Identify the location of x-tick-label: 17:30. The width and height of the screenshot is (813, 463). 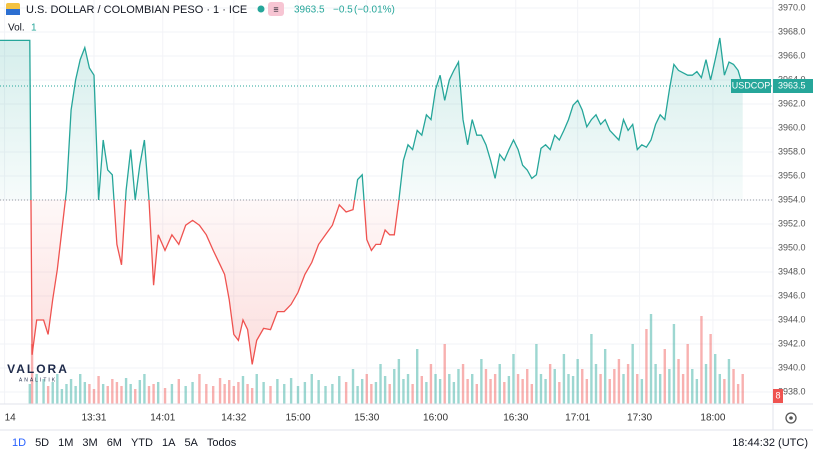
(639, 418).